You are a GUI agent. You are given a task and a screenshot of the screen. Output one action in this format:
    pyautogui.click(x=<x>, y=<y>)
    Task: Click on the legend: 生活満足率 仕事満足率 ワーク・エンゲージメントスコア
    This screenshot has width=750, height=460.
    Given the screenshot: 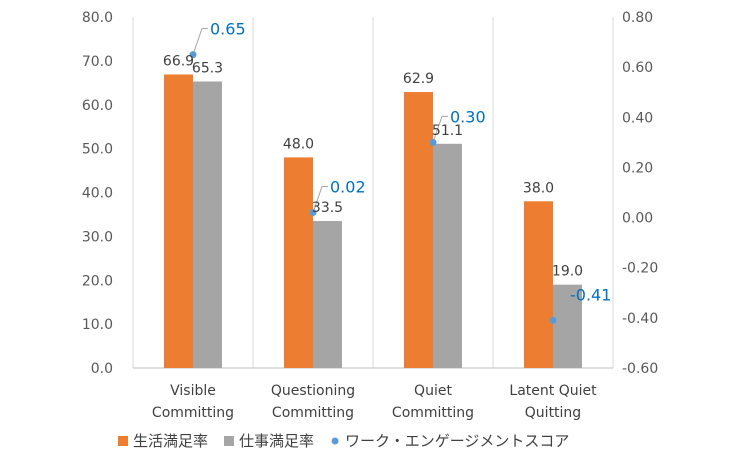 What is the action you would take?
    pyautogui.click(x=343, y=441)
    